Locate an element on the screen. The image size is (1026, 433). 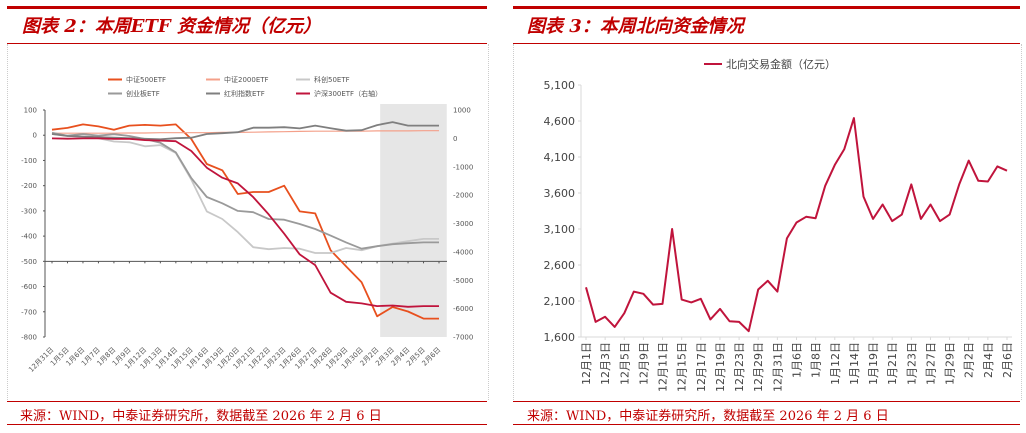
right-source-note: 来源：WIND，中泰证券研究所，数据截至 2026 年 2 月 6 日 is located at coordinates (708, 416).